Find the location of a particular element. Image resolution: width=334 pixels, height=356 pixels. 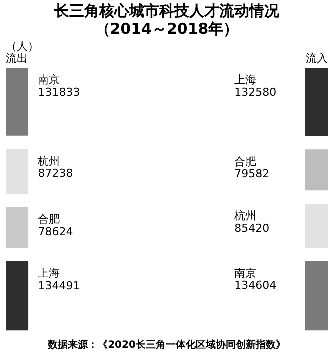

data-label: 78624 is located at coordinates (56, 231).